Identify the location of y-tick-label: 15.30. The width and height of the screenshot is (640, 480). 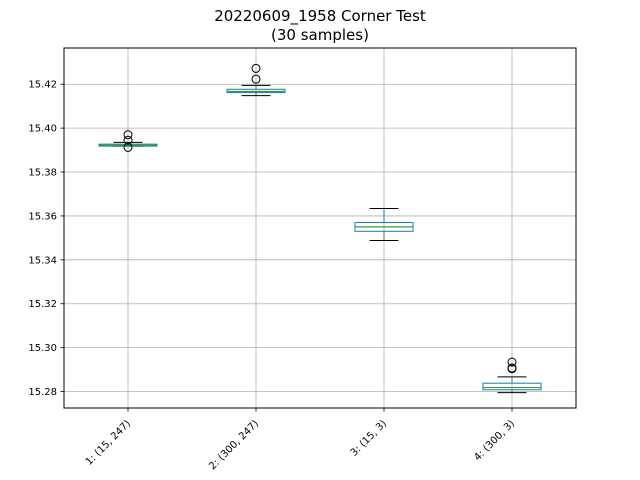
(42, 348).